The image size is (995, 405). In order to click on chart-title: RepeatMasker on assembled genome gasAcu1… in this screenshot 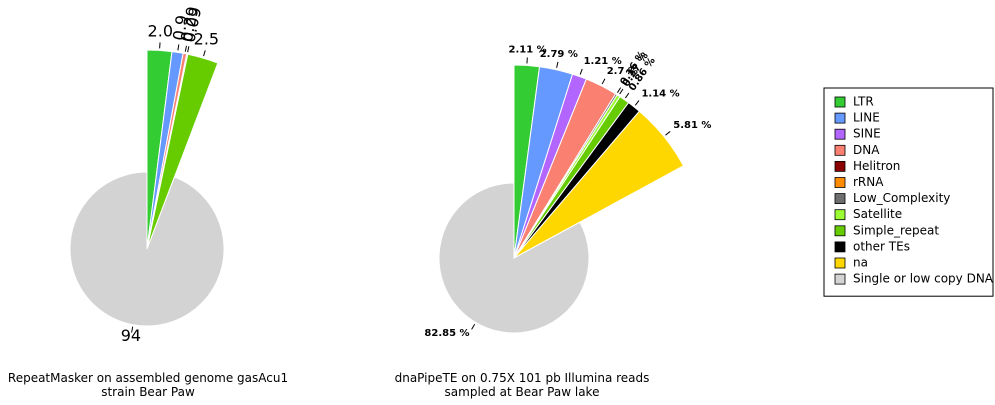, I will do `click(148, 385)`.